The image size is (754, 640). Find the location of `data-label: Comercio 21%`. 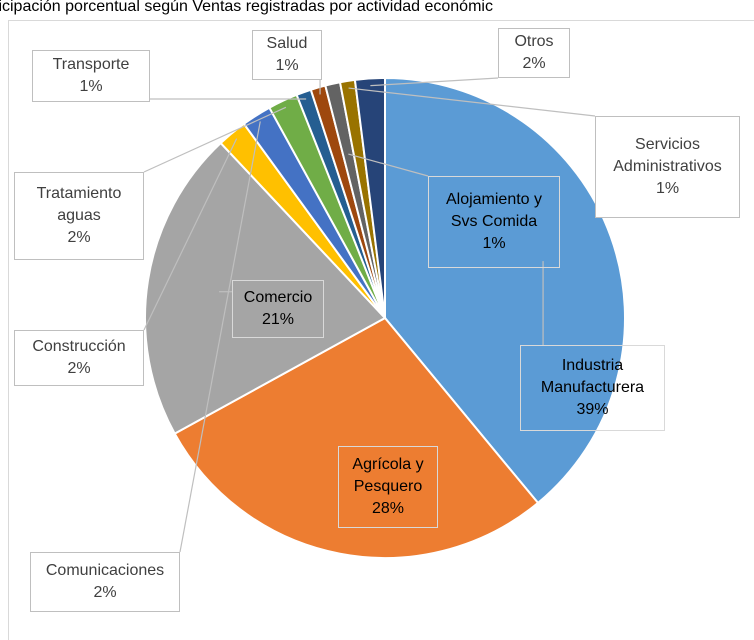

data-label: Comercio 21% is located at coordinates (278, 309).